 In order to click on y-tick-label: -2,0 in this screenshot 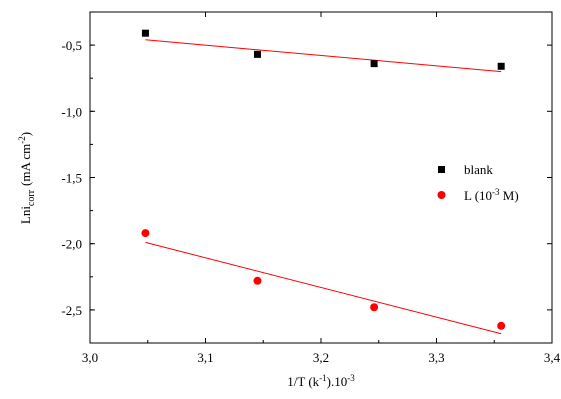, I will do `click(71, 244)`.